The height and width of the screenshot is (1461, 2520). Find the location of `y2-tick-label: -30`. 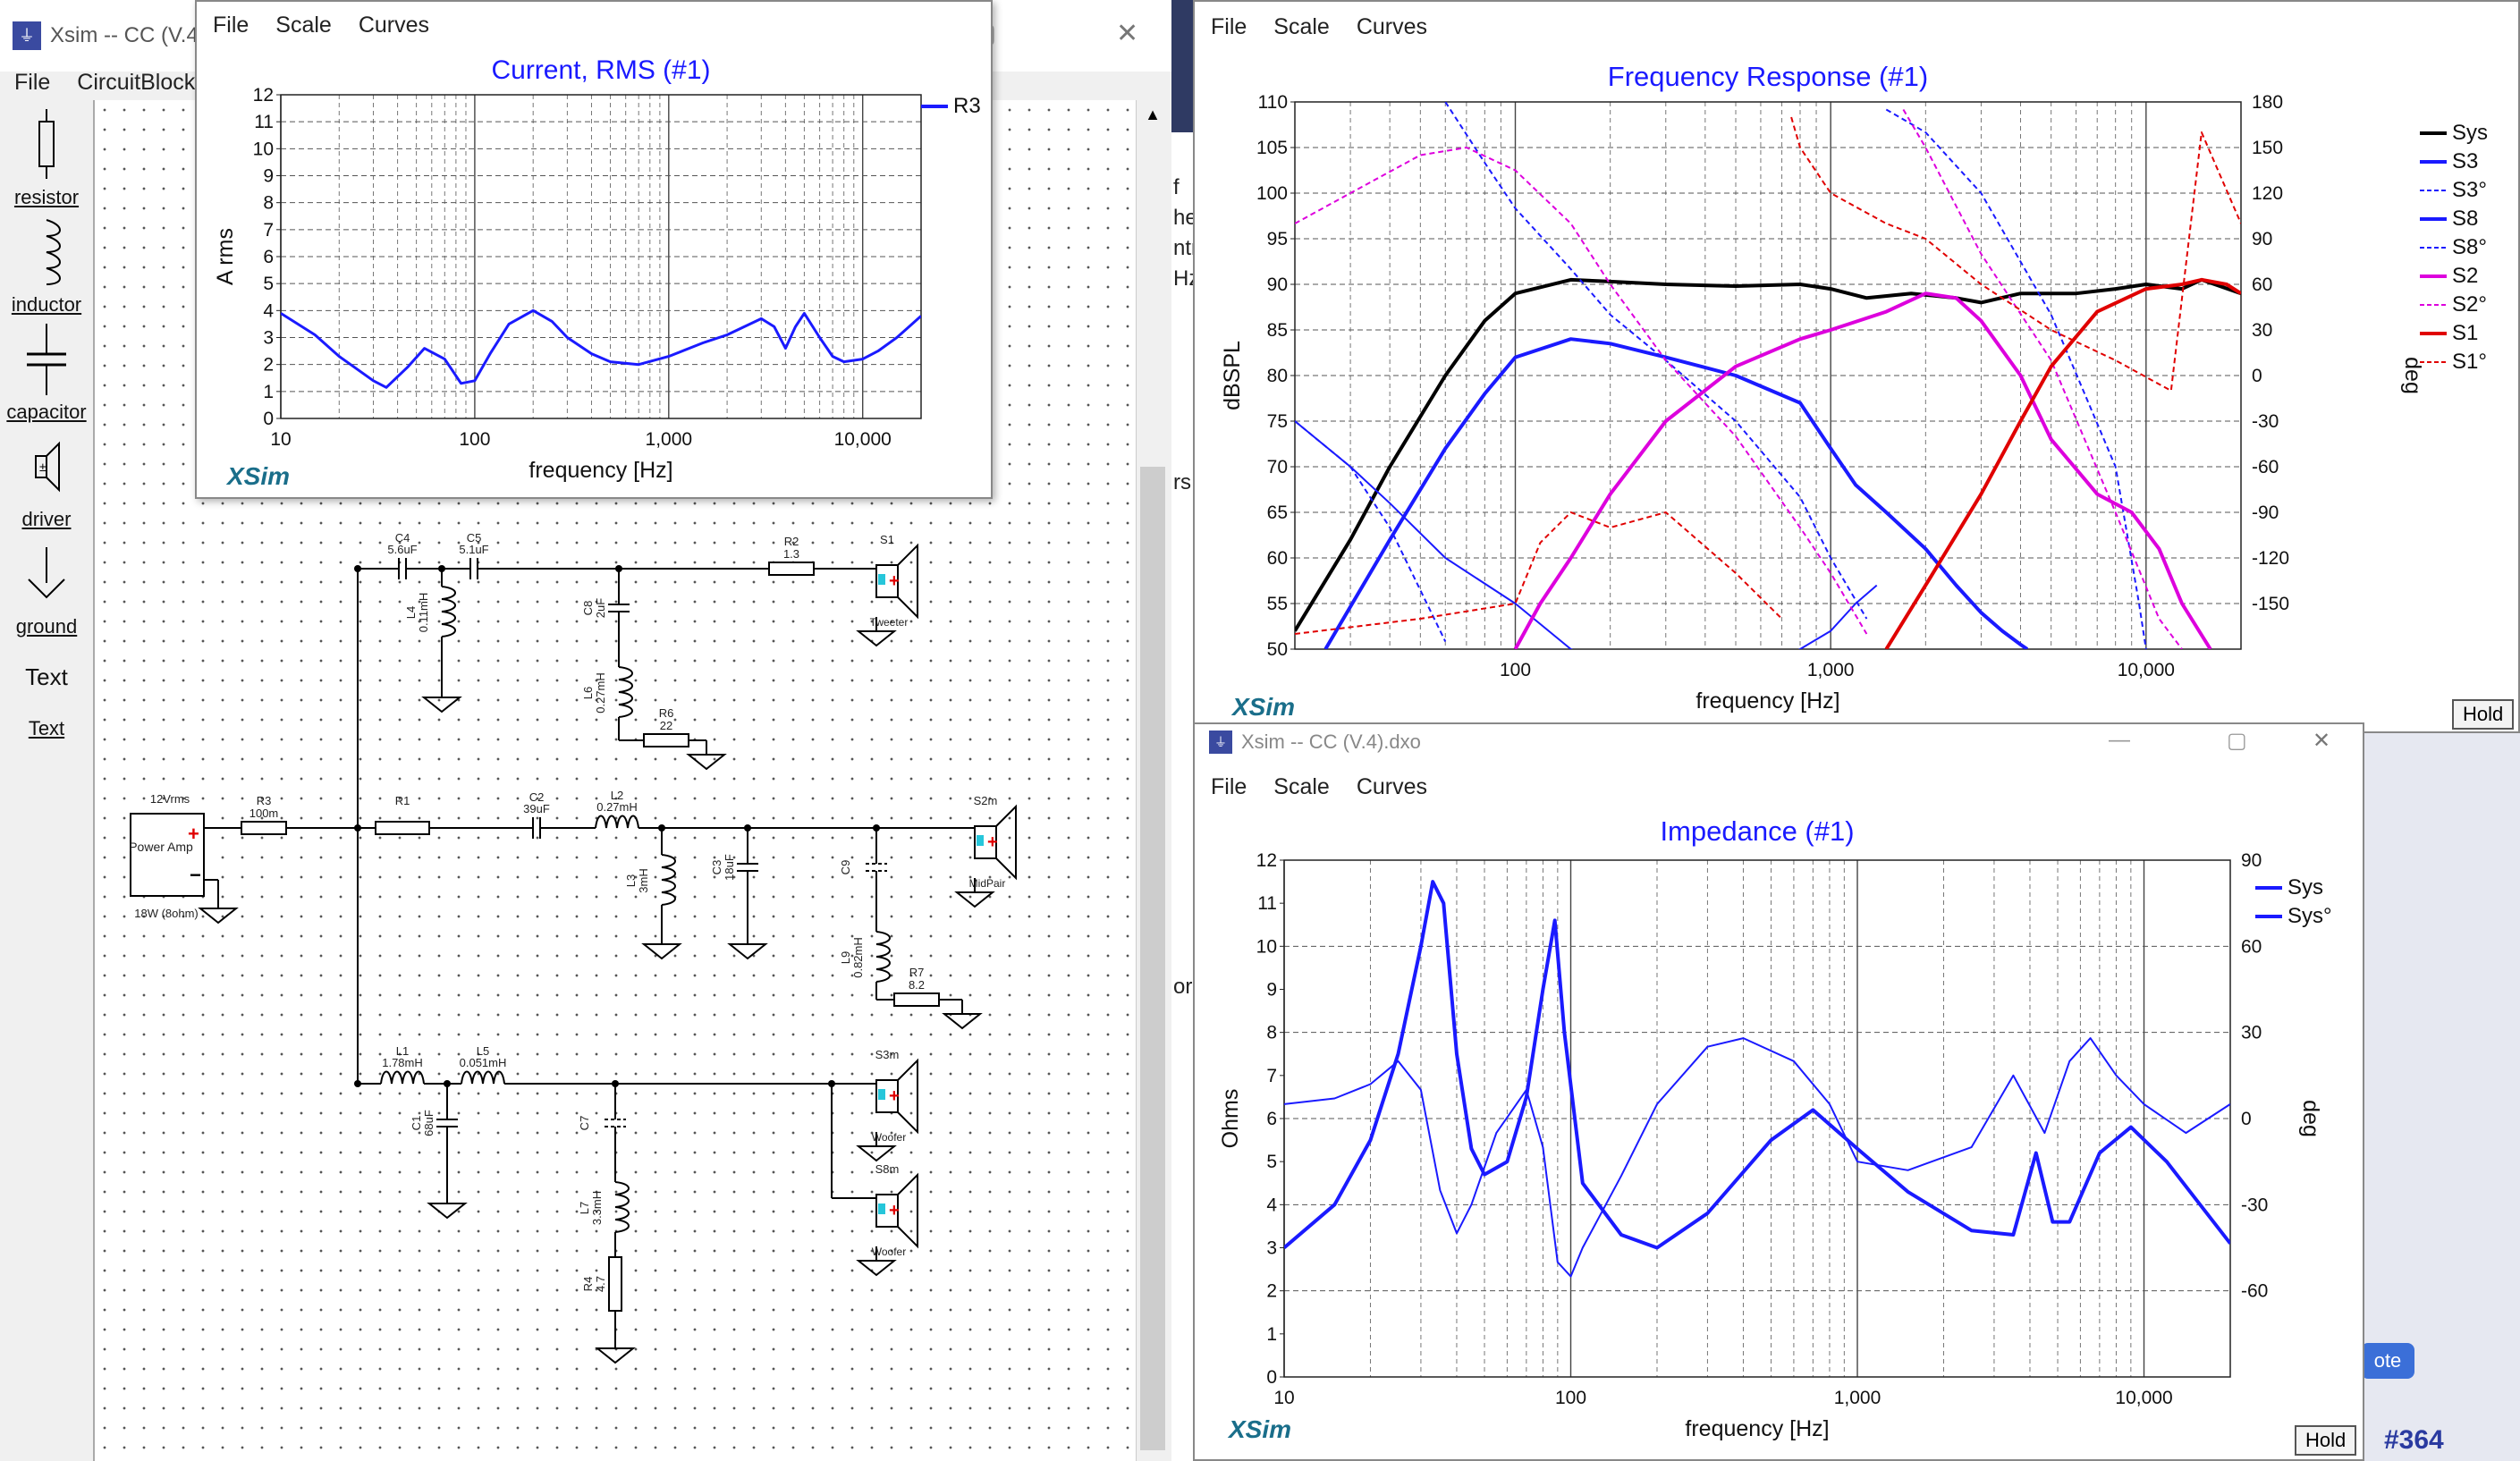

y2-tick-label: -30 is located at coordinates (2265, 422).